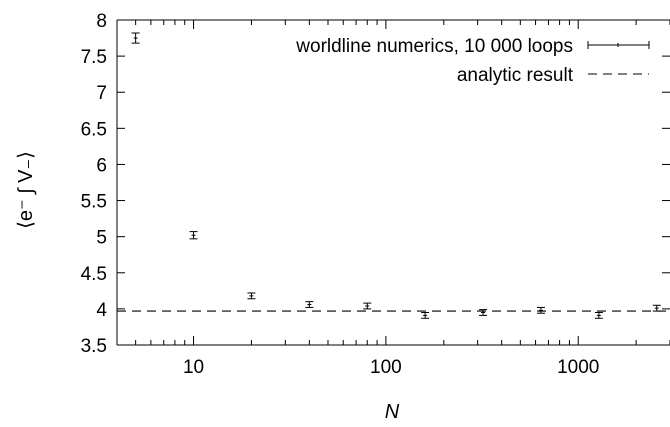  I want to click on y-axis-label: ⟨e⁻ ∫ V₋⟩, so click(26, 190).